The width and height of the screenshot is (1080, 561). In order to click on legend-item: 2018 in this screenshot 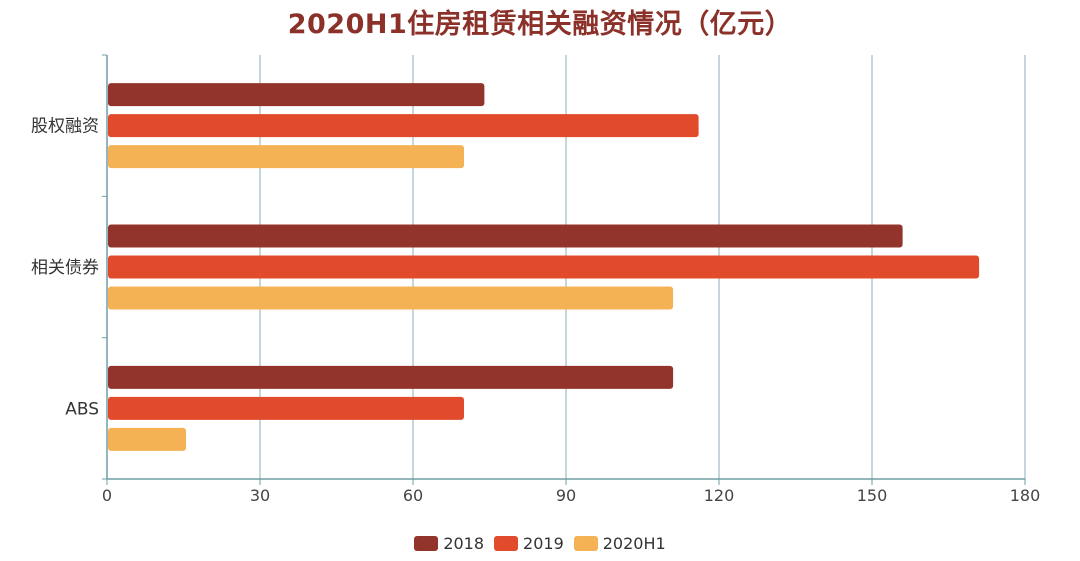, I will do `click(449, 543)`.